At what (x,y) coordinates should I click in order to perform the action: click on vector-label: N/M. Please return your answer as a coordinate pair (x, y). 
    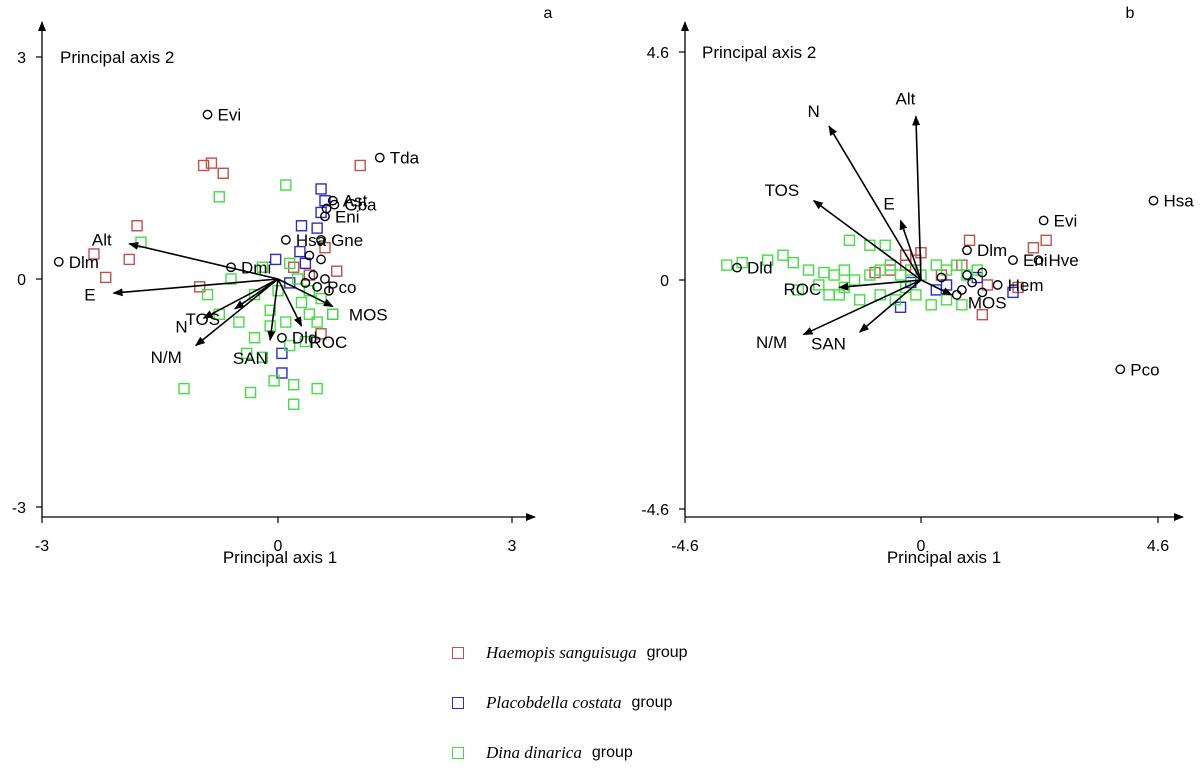
    Looking at the image, I should click on (771, 342).